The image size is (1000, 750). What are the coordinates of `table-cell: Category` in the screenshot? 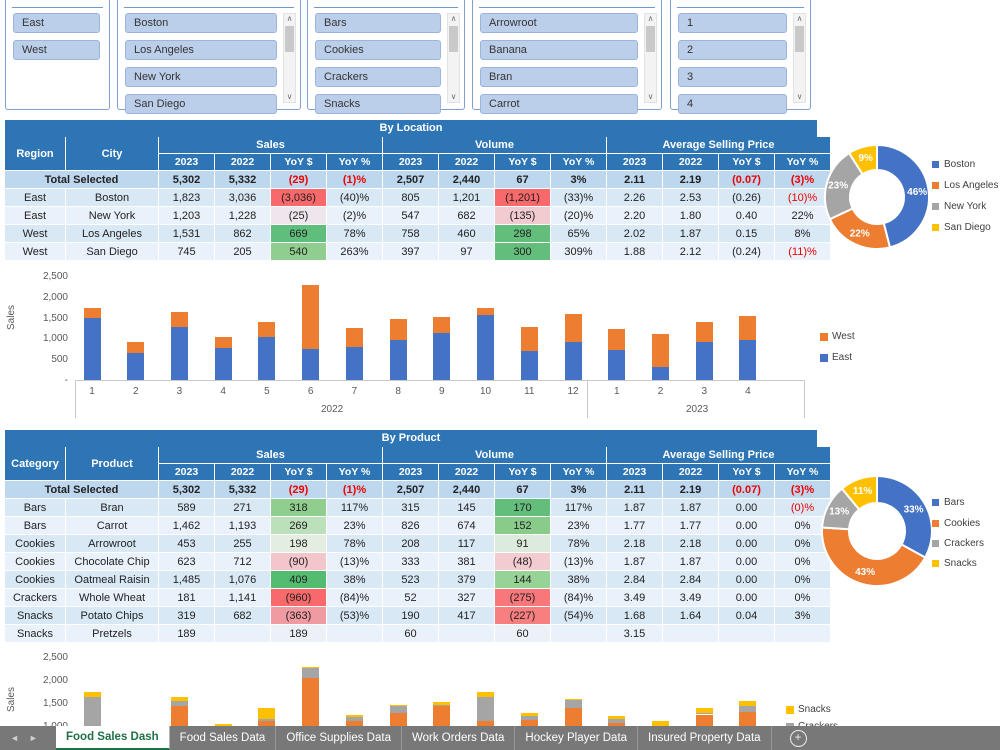 It's located at (35, 463).